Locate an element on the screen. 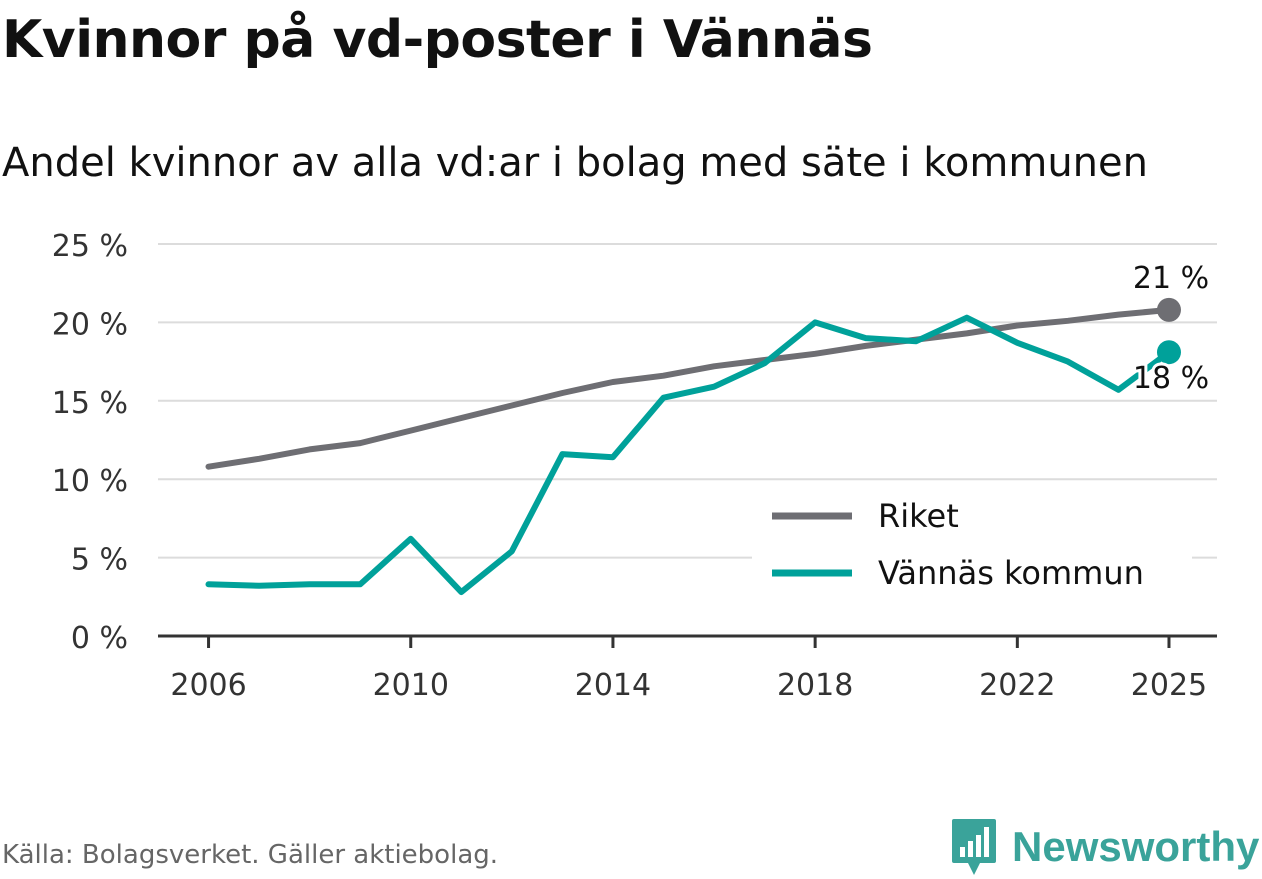  brand-logo: Newsworthy is located at coordinates (1104, 847).